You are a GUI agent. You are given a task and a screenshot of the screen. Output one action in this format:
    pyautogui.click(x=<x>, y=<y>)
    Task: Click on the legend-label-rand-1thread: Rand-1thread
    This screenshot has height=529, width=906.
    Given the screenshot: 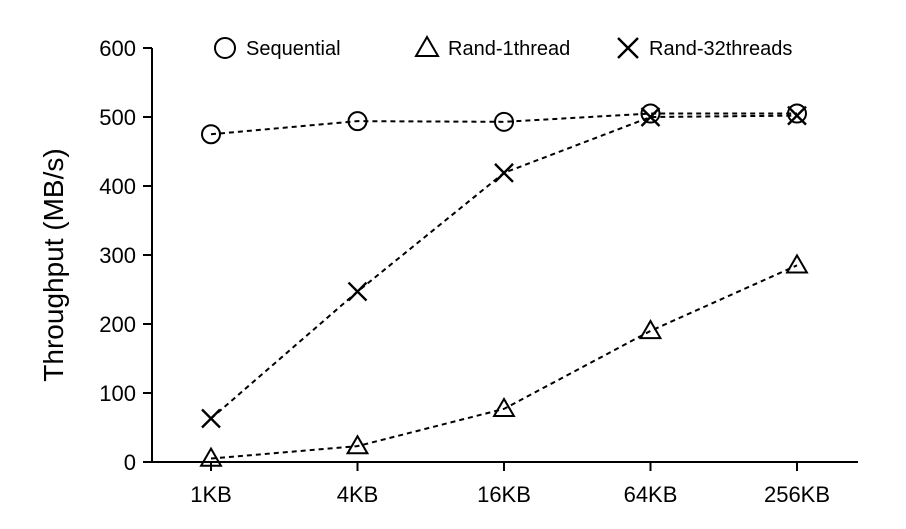 What is the action you would take?
    pyautogui.click(x=509, y=49)
    